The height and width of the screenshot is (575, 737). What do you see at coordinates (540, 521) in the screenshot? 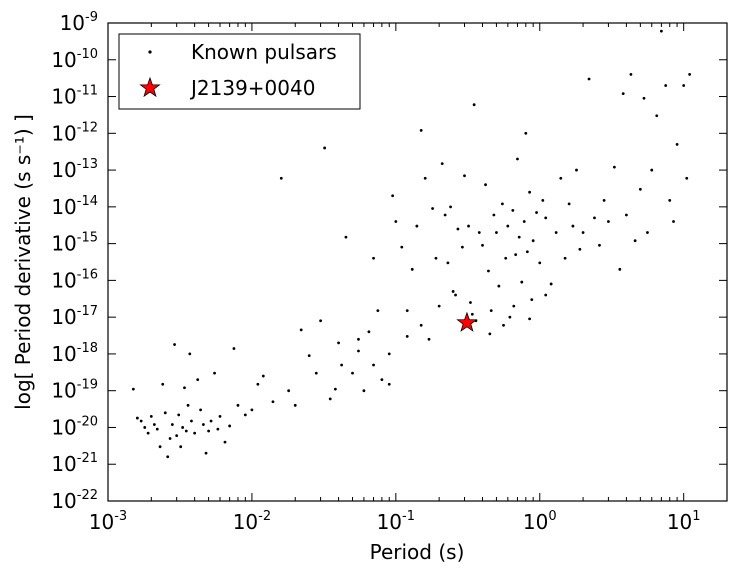
I see `x-tick-label: 10⁰` at bounding box center [540, 521].